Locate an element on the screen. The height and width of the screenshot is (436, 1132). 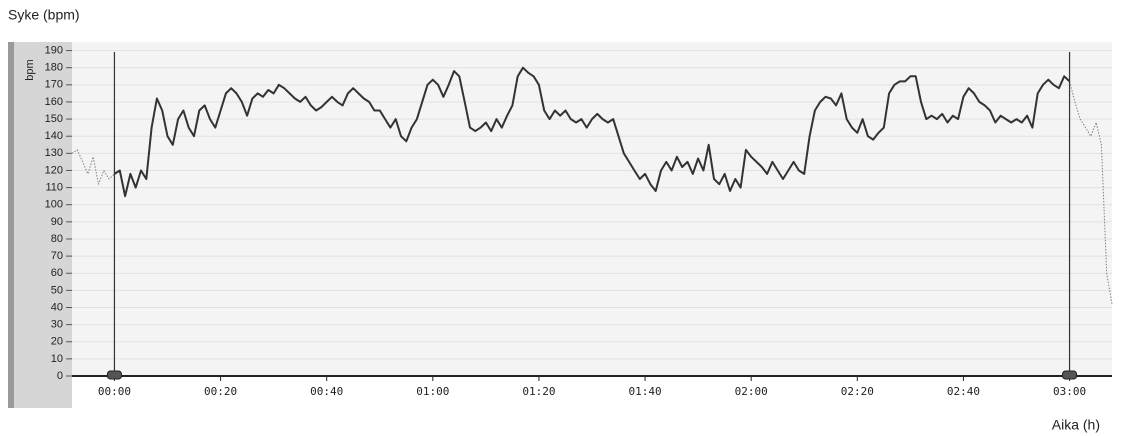
y-tick-label: 190 is located at coordinates (54, 50).